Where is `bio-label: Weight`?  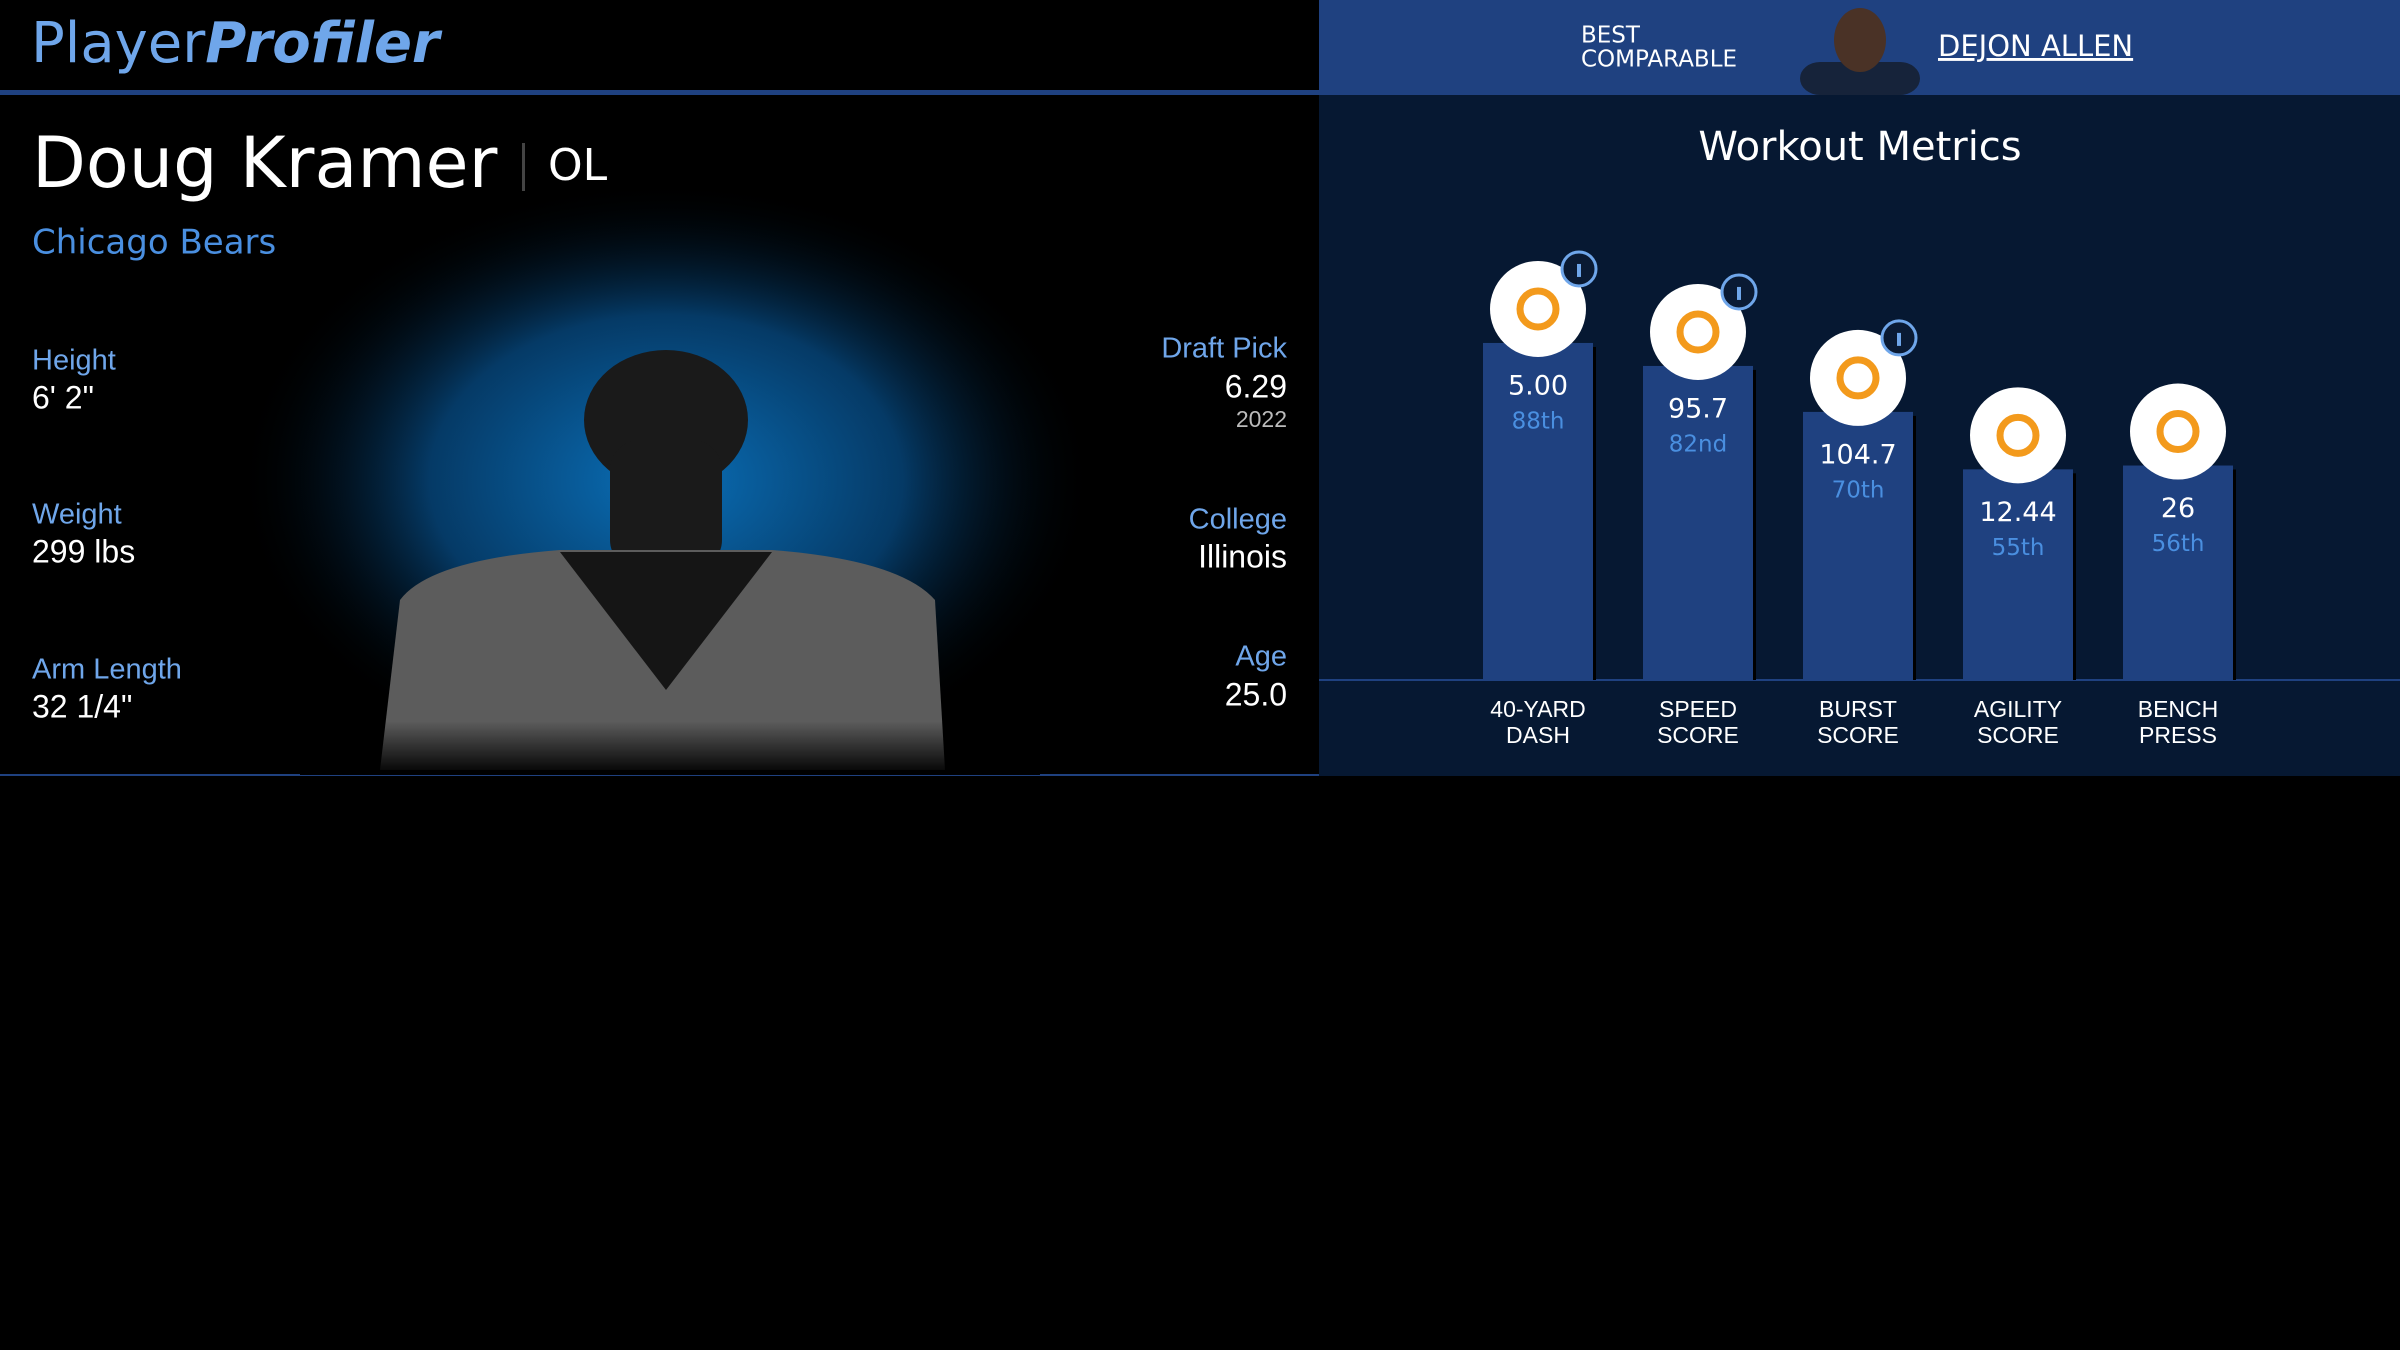 bio-label: Weight is located at coordinates (77, 515).